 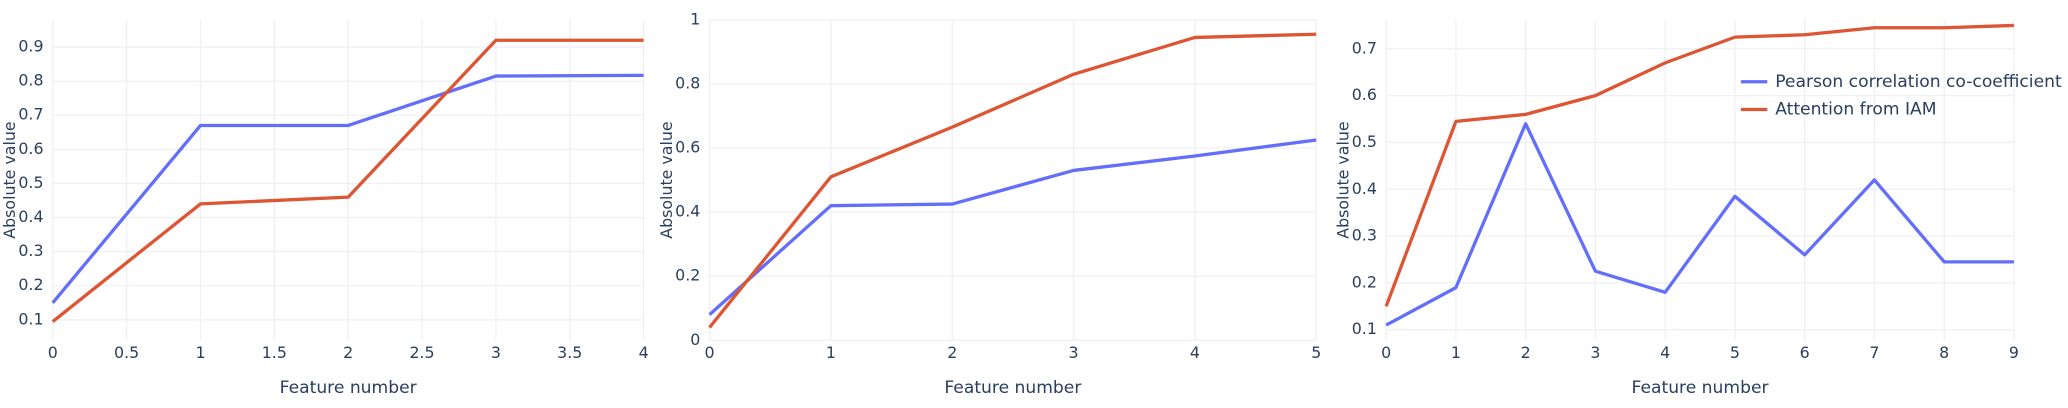 I want to click on y-tick-label: 0, so click(x=695, y=339).